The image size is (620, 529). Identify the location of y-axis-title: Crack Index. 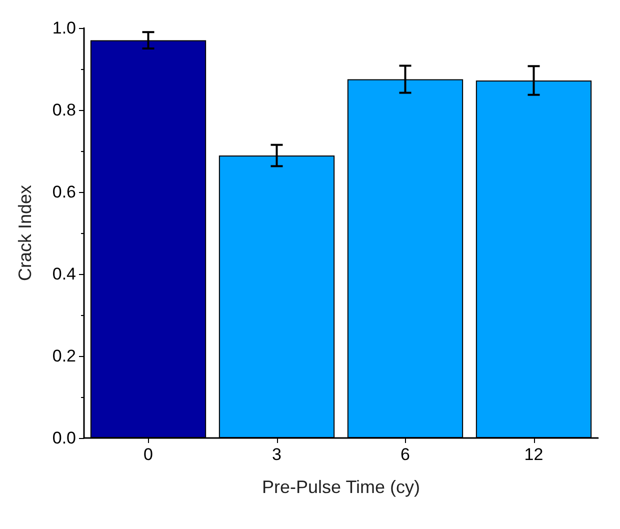
(25, 233).